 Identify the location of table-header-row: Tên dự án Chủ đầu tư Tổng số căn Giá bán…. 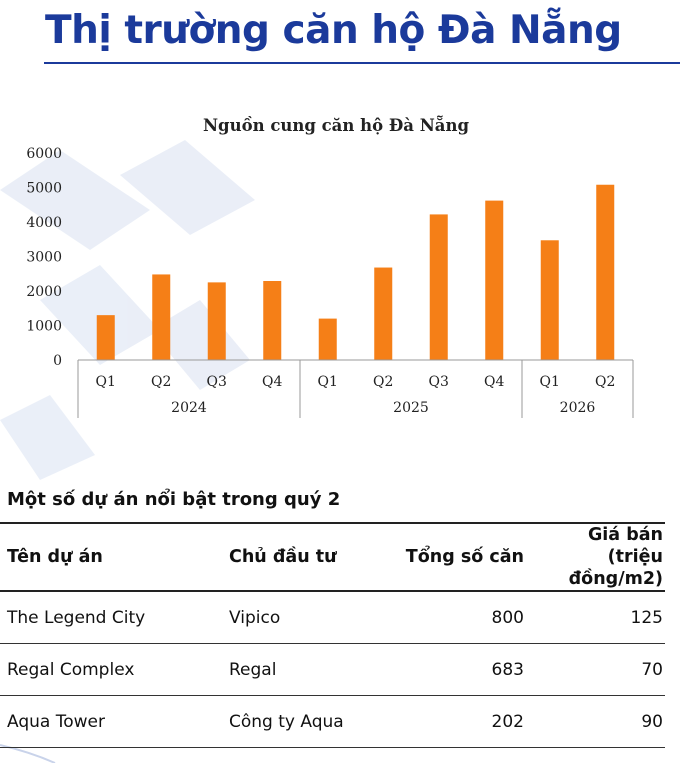
(332, 557).